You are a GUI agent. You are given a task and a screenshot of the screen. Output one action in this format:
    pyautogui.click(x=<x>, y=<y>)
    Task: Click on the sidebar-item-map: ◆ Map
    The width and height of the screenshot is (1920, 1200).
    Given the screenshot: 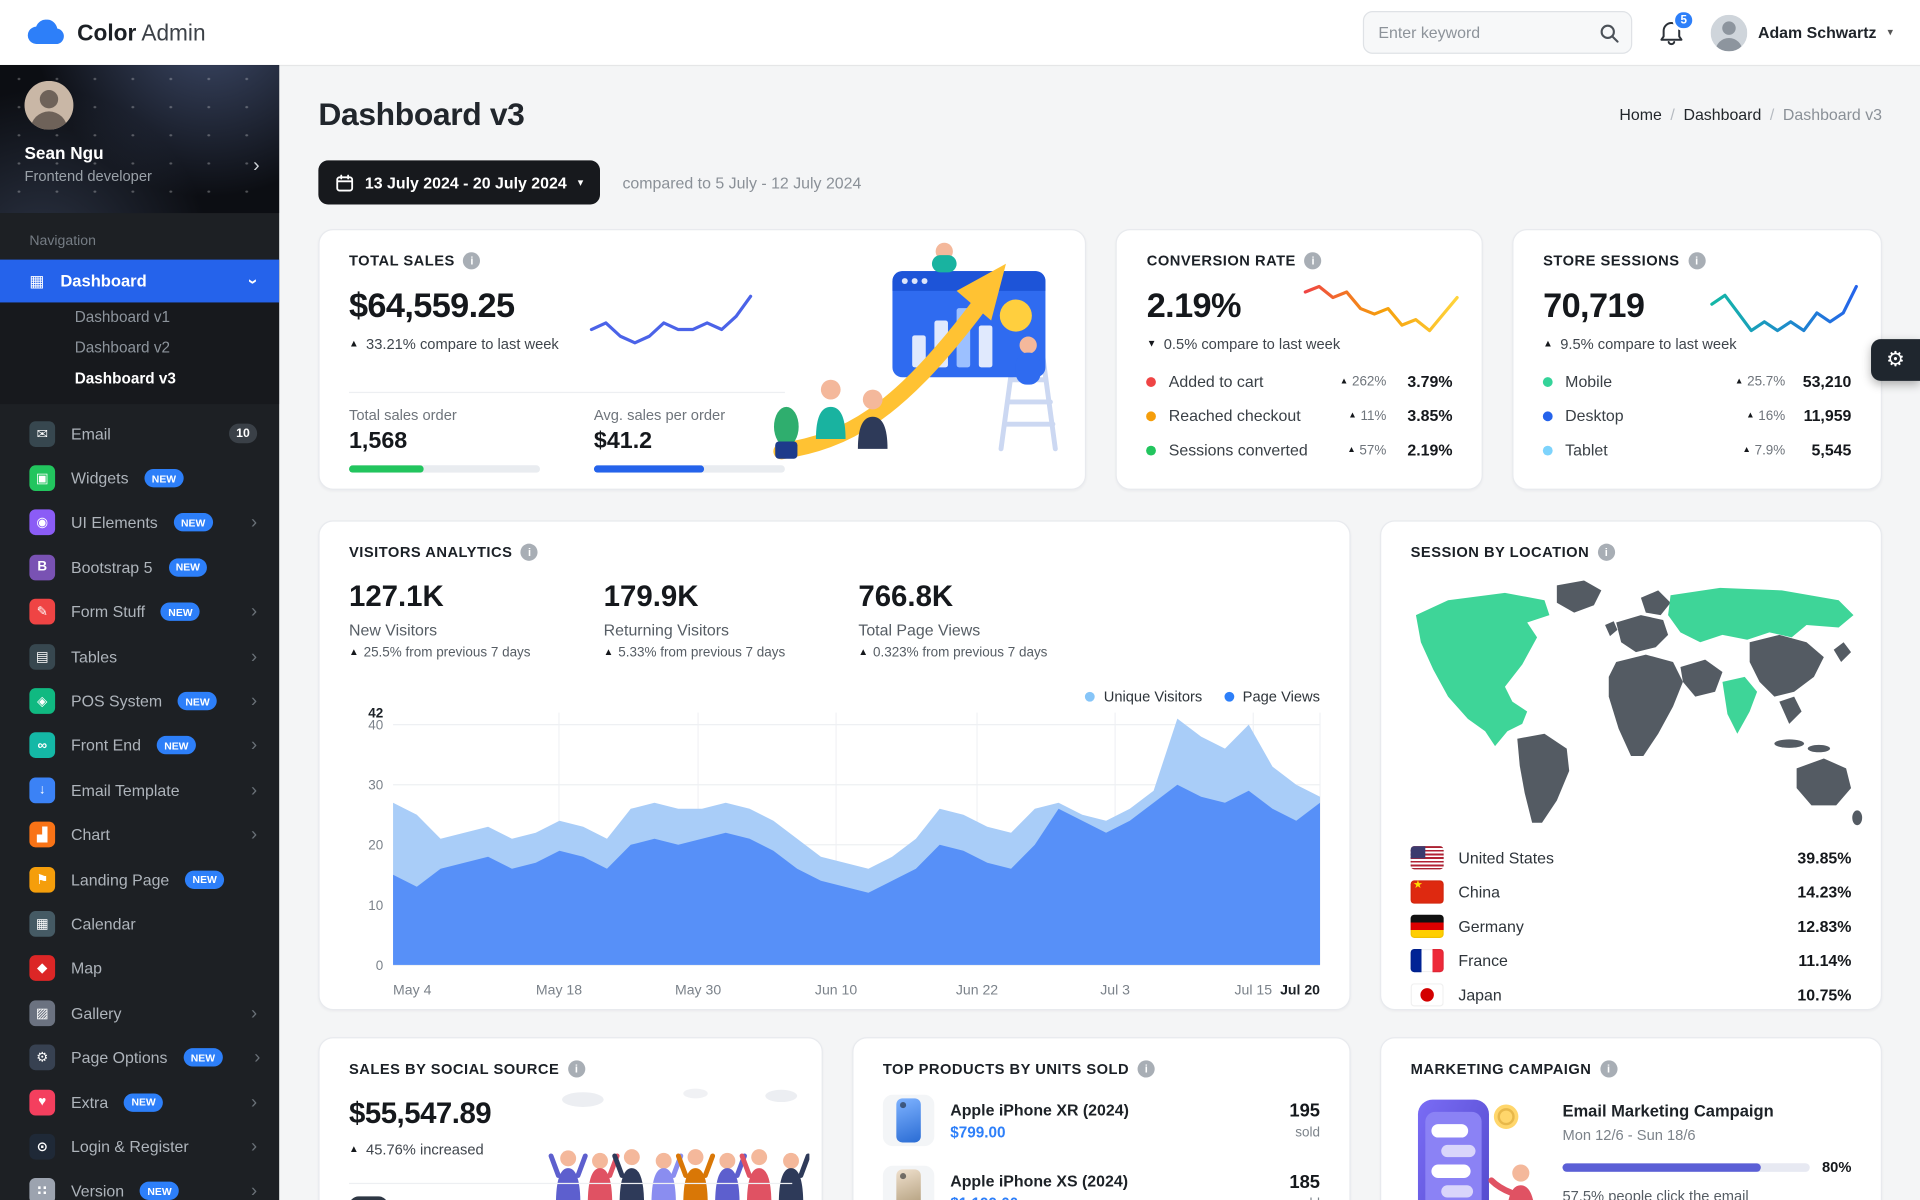 What is the action you would take?
    pyautogui.click(x=139, y=968)
    